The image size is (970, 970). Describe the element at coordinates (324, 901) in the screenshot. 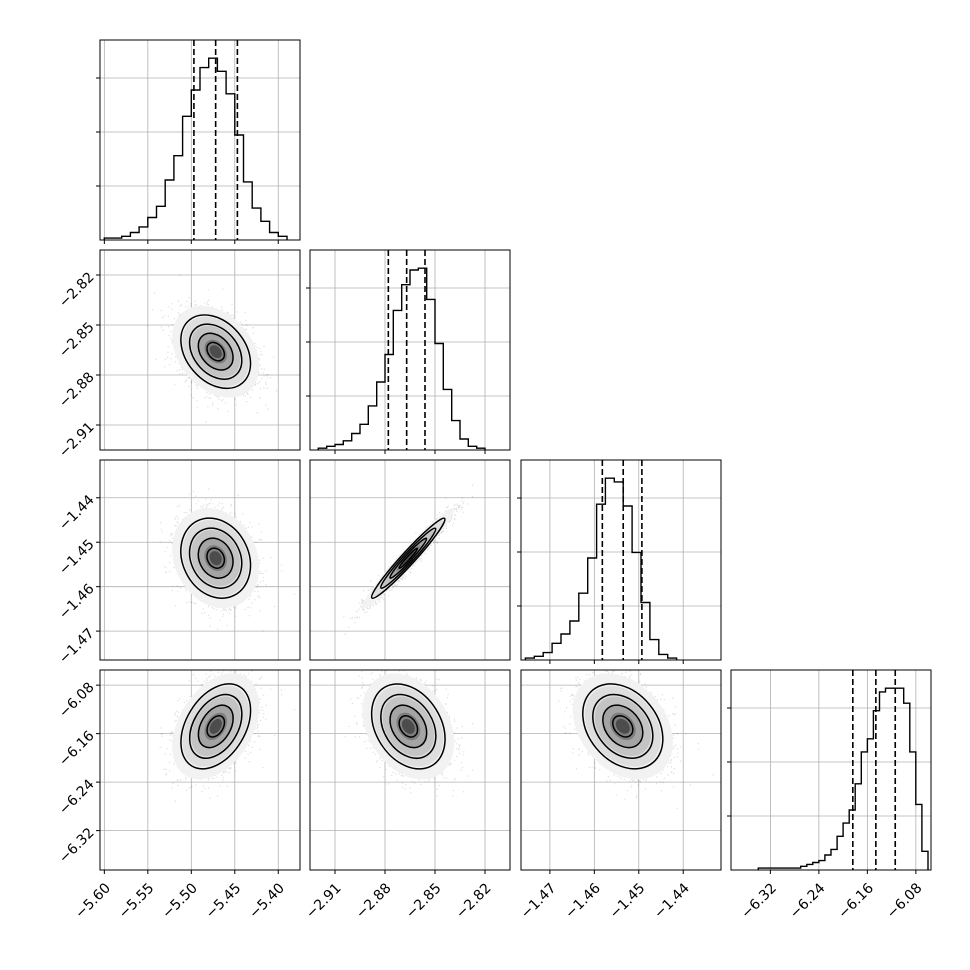

I see `x-tick-label: −2.91` at that location.